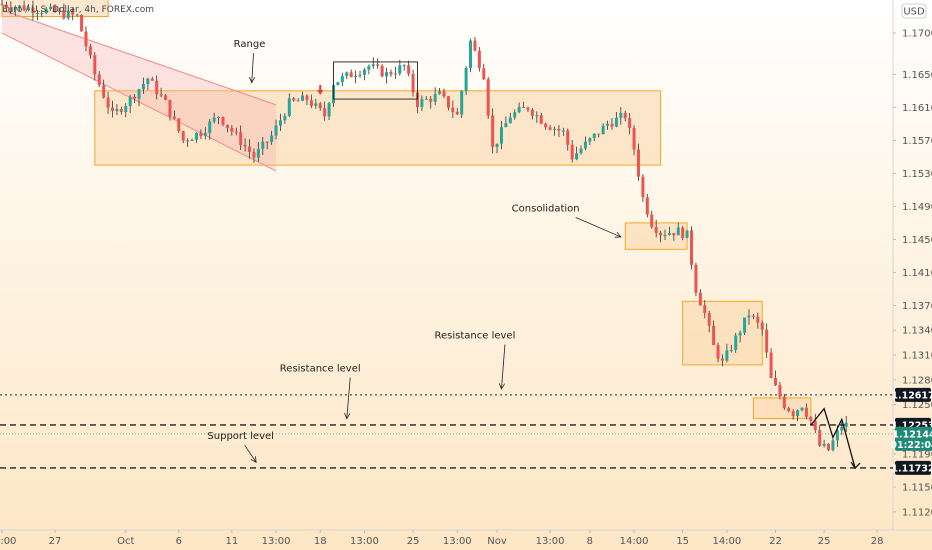 Image resolution: width=932 pixels, height=550 pixels. I want to click on y-tick-label: 1.15300, so click(917, 174).